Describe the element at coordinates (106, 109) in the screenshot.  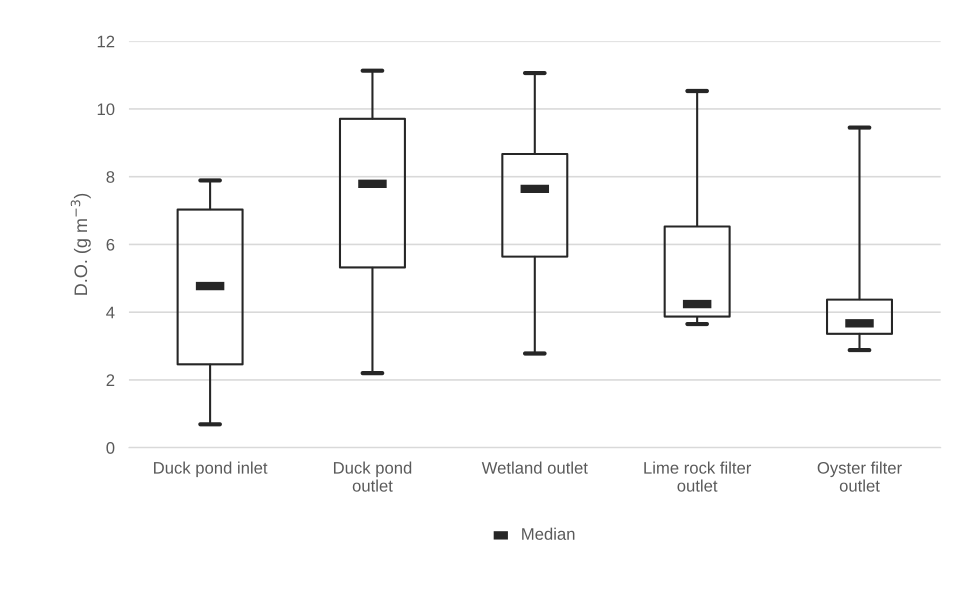
I see `y-tick-label: 10` at that location.